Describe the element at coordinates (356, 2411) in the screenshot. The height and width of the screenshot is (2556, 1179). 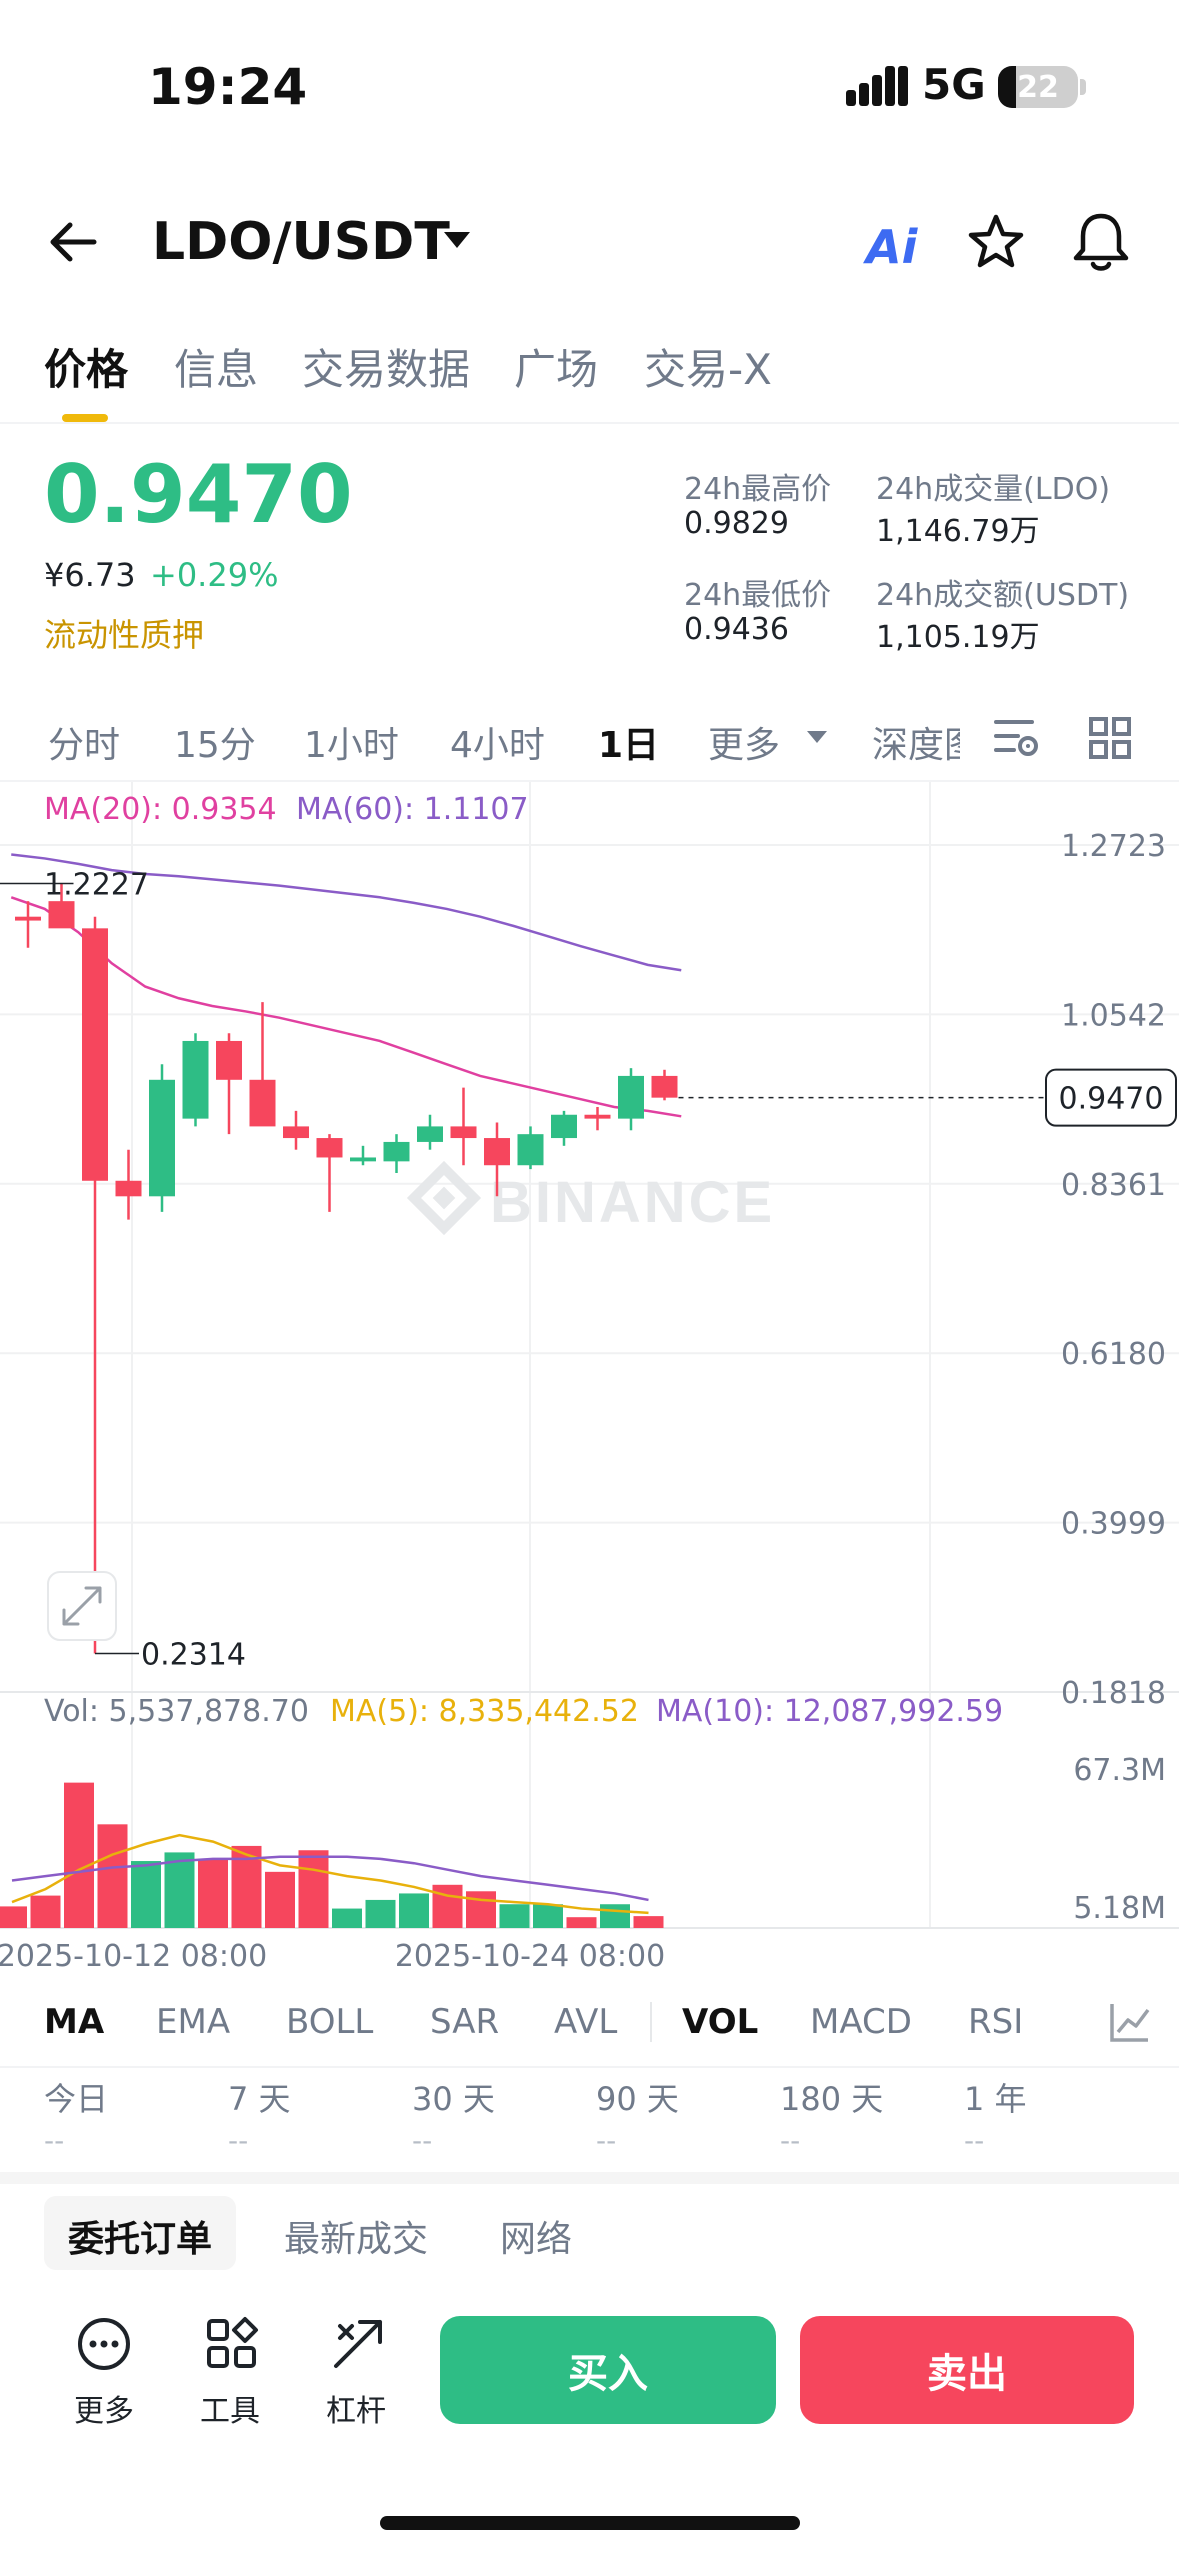
I see `leverage-button-label: 杠杆` at that location.